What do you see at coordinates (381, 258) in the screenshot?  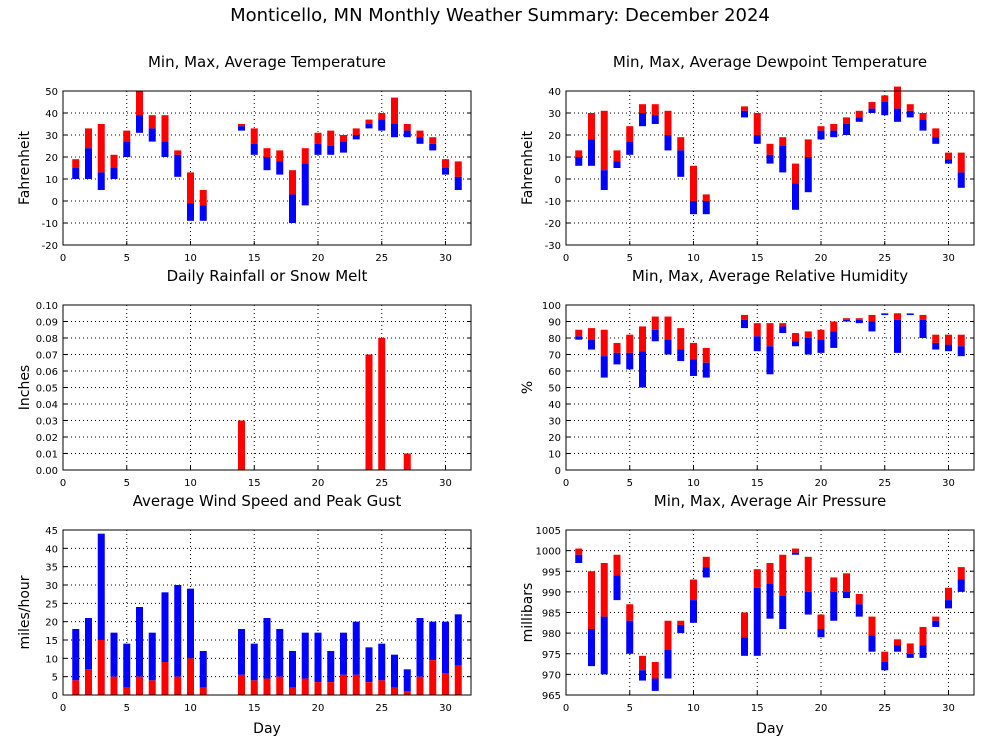 I see `x-tick-label: 25` at bounding box center [381, 258].